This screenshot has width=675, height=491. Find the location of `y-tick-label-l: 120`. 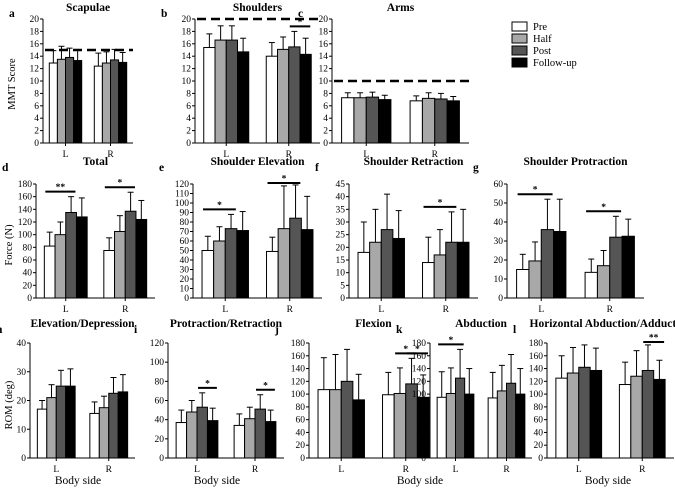

y-tick-label-l: 120 is located at coordinates (536, 382).